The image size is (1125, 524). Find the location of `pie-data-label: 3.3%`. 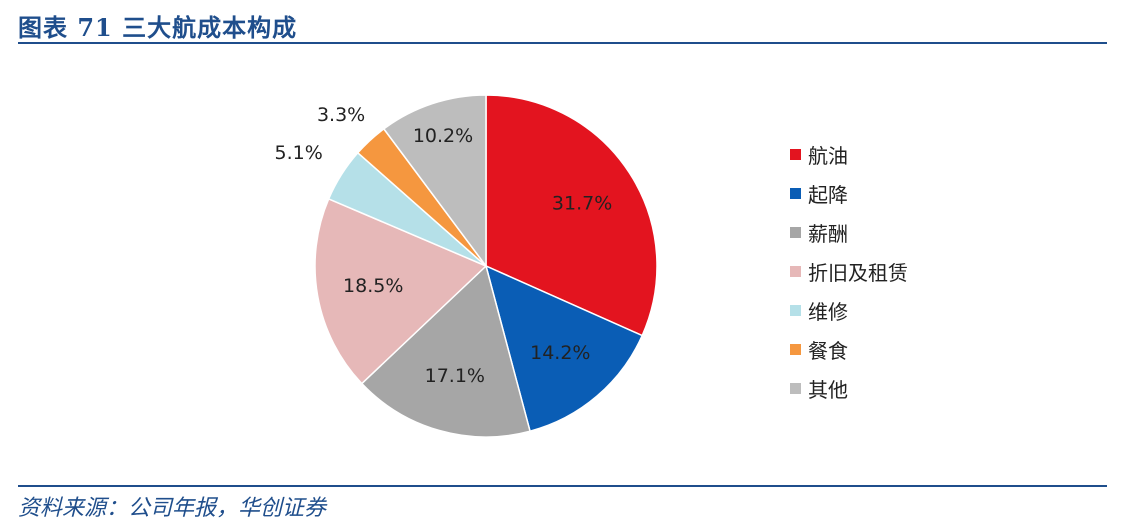

pie-data-label: 3.3% is located at coordinates (341, 115).